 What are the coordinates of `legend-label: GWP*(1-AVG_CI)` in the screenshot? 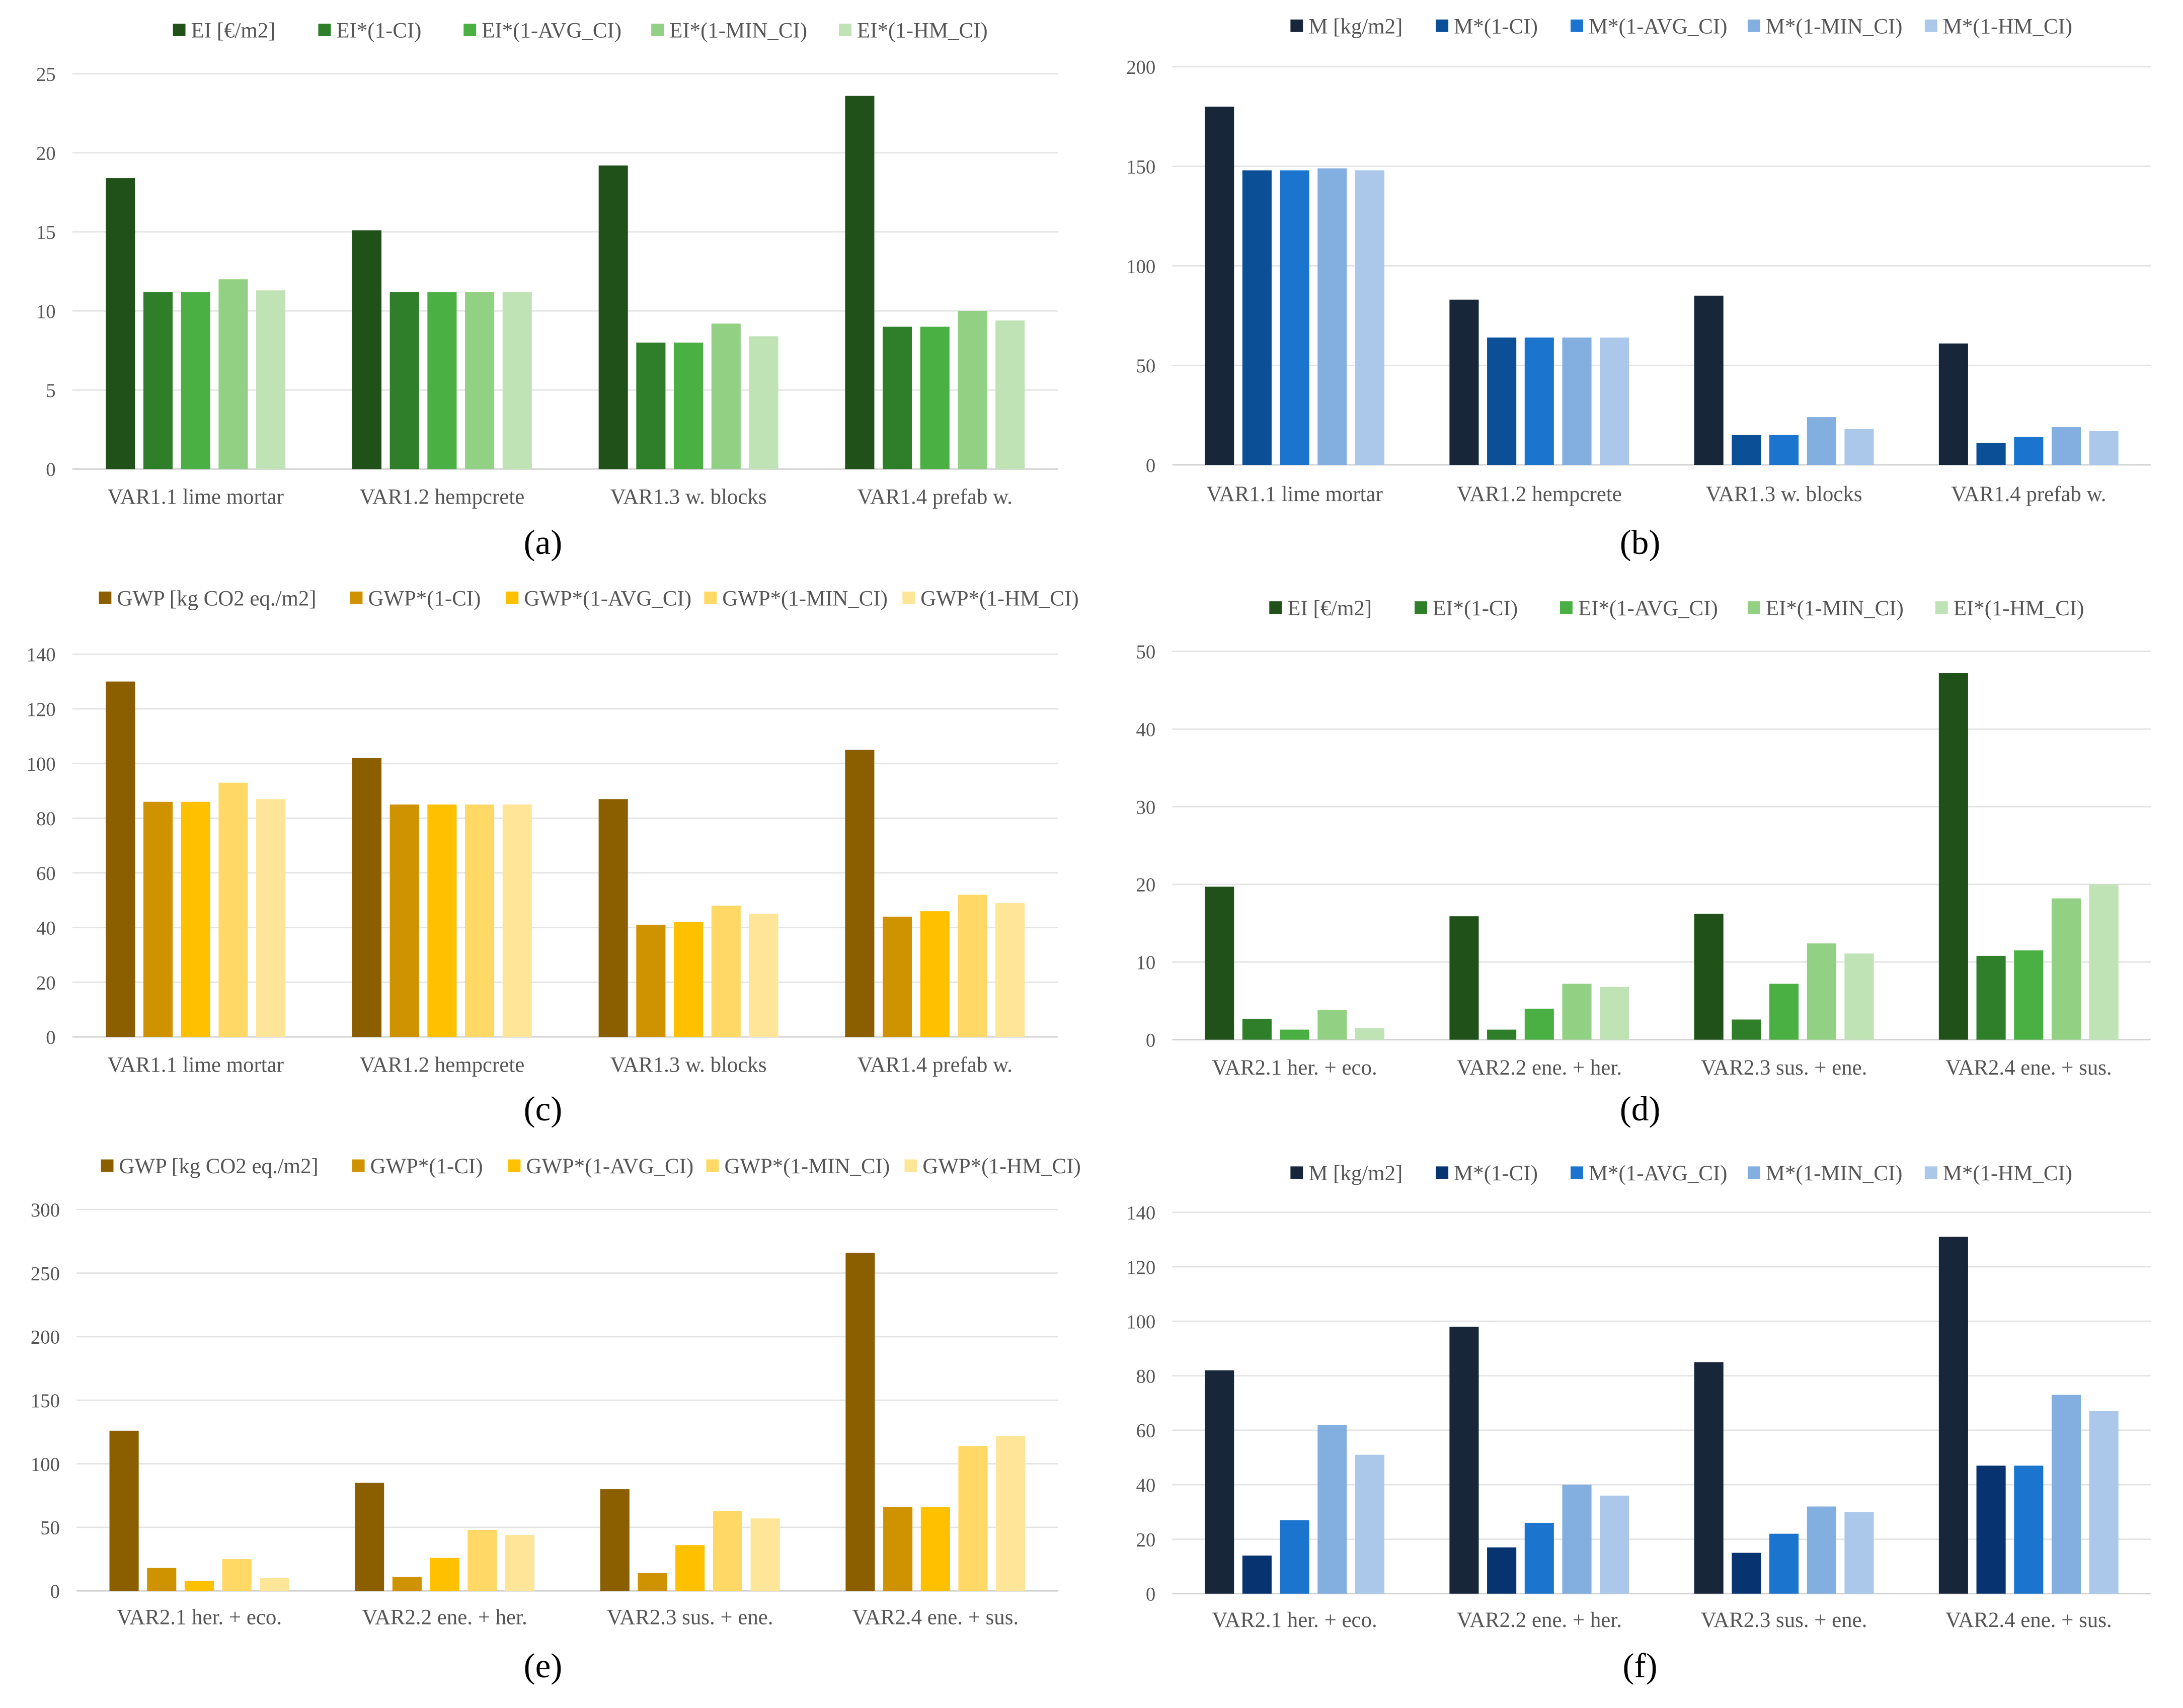 It's located at (609, 1166).